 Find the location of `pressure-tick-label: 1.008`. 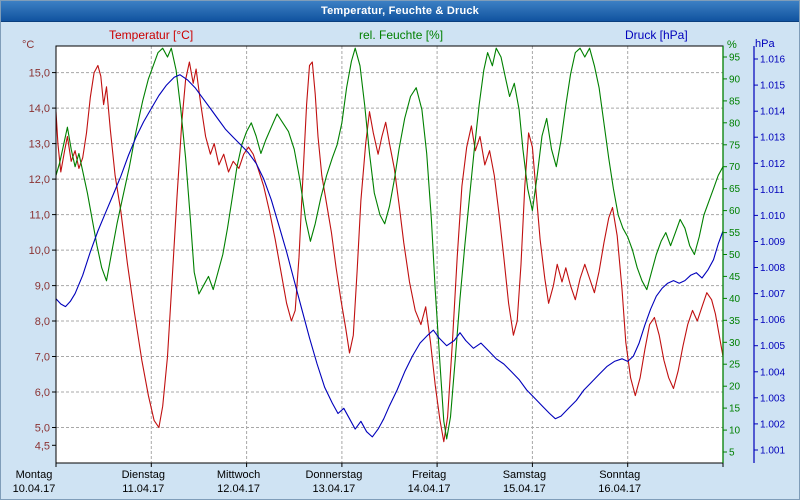

pressure-tick-label: 1.008 is located at coordinates (772, 268).